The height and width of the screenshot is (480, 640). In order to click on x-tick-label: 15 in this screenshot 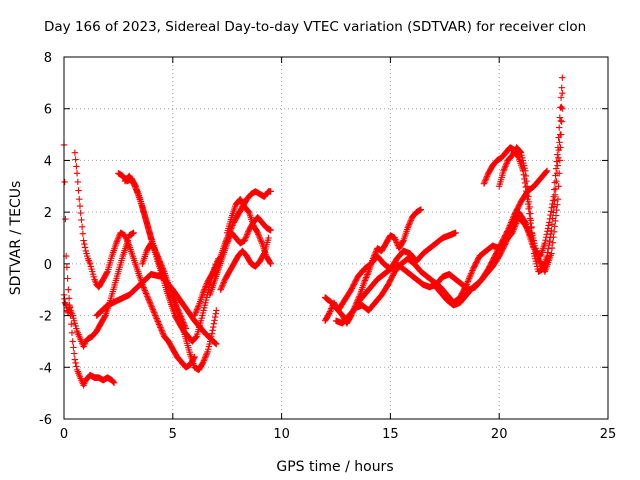, I will do `click(390, 434)`.